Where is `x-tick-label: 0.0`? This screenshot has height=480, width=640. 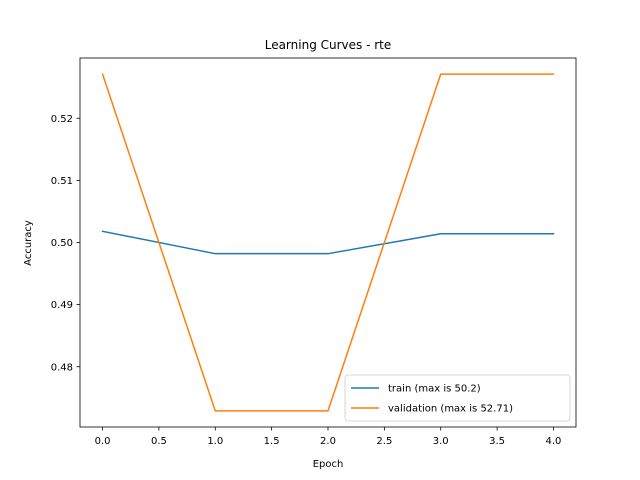
x-tick-label: 0.0 is located at coordinates (103, 441).